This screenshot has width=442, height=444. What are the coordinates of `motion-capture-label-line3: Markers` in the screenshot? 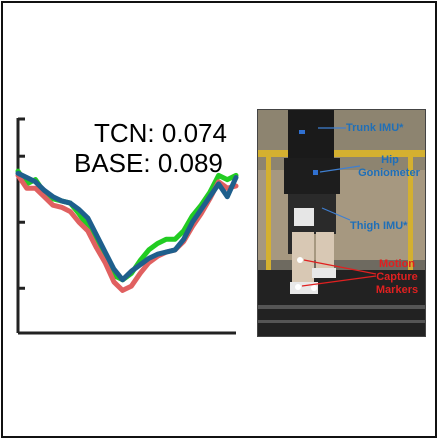 It's located at (397, 290).